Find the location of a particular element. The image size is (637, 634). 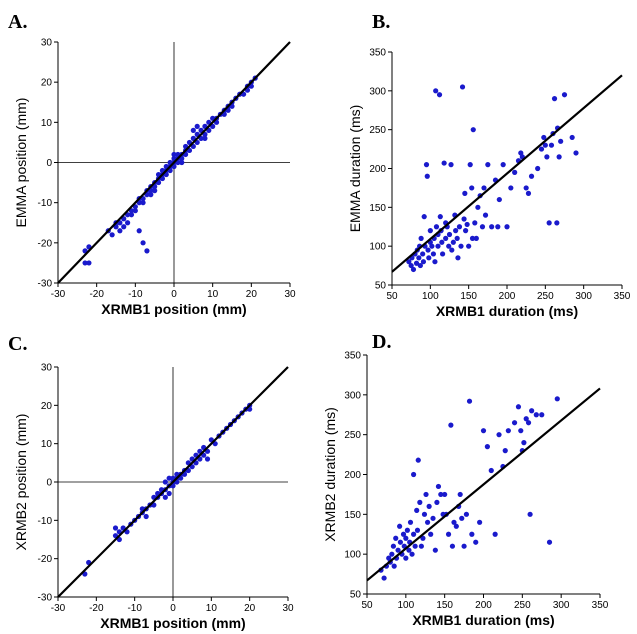

y-axis-title: XRMB2 duration (ms) is located at coordinates (330, 474).